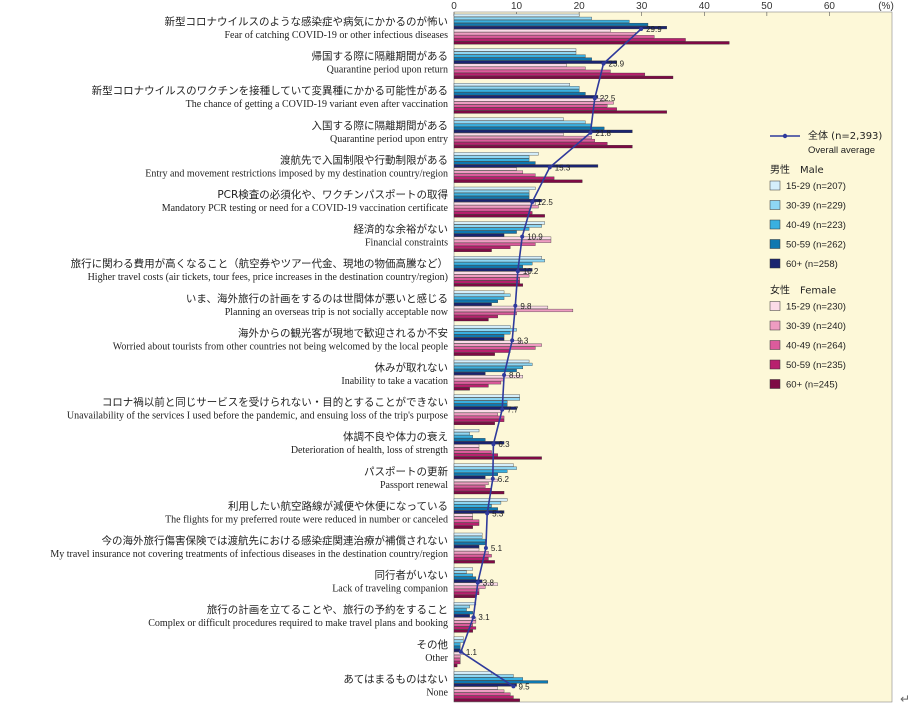 This screenshot has width=916, height=709. What do you see at coordinates (401, 229) in the screenshot?
I see `category-label-jp: 経済的な余裕がない` at bounding box center [401, 229].